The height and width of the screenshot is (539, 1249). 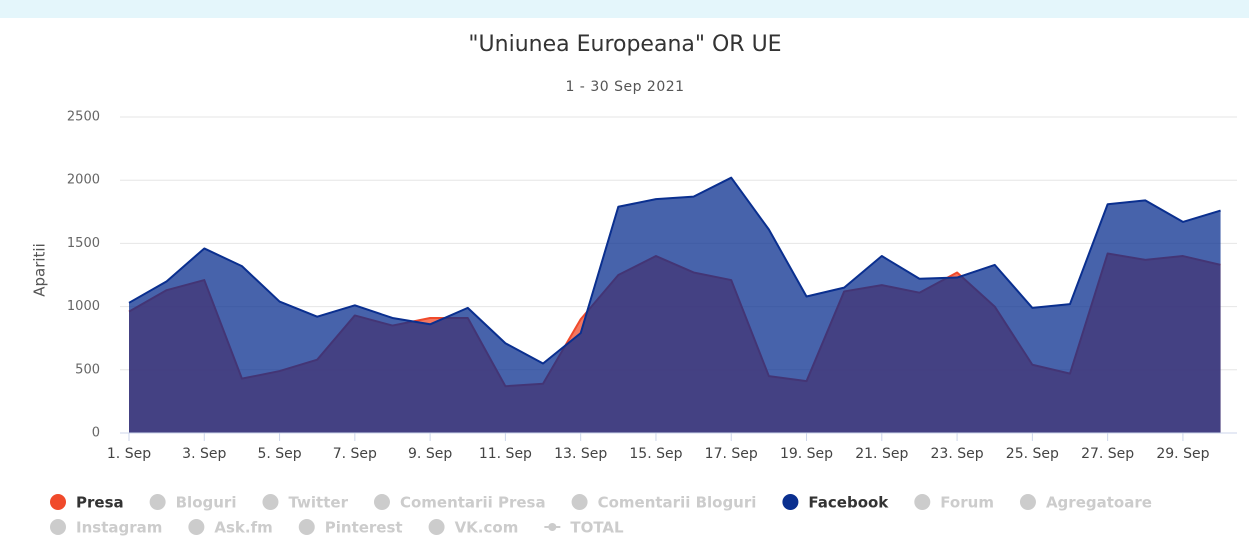 What do you see at coordinates (206, 503) in the screenshot?
I see `legend-label: Bloguri` at bounding box center [206, 503].